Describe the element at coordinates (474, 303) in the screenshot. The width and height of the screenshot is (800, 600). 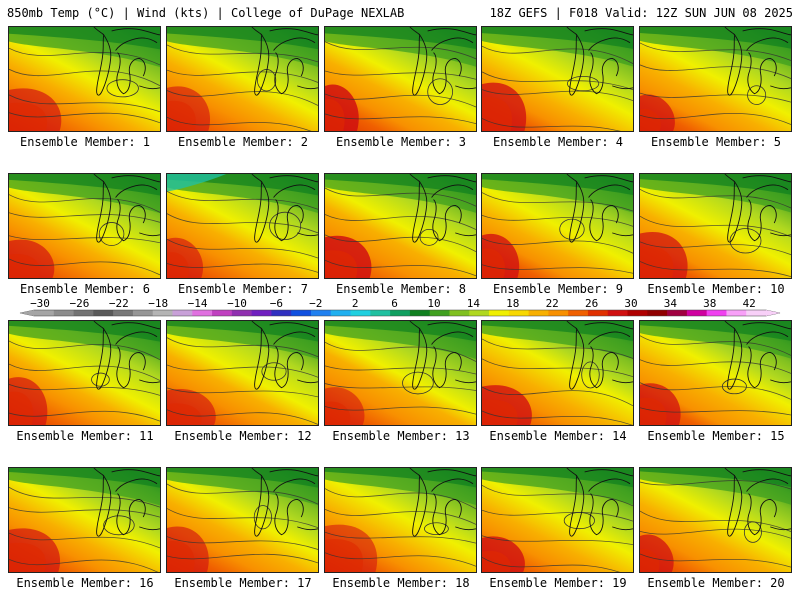
I see `colorbar-tick-label: 14` at that location.